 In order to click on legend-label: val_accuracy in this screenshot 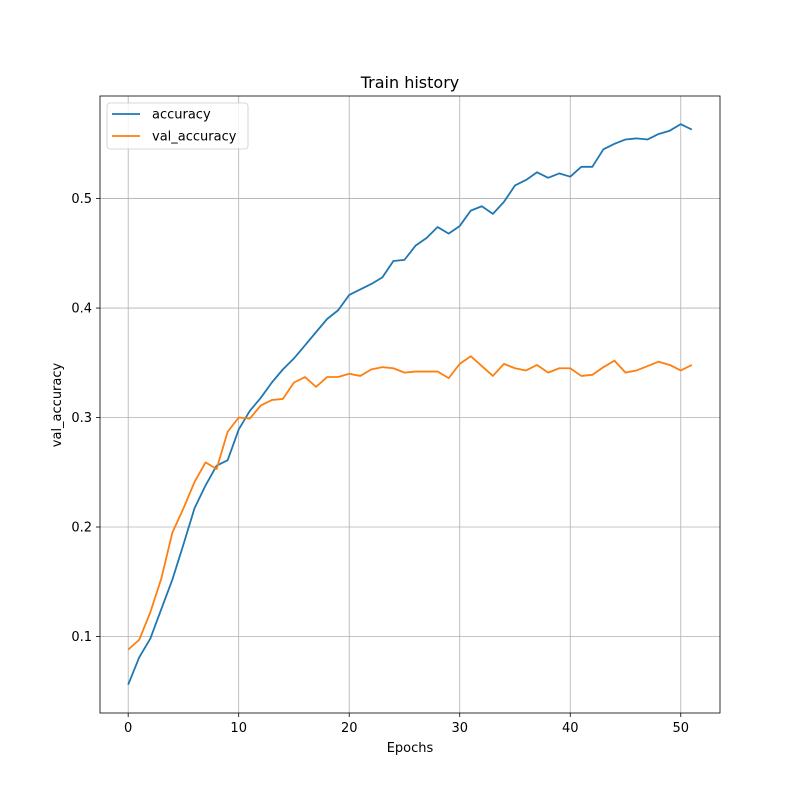, I will do `click(194, 137)`.